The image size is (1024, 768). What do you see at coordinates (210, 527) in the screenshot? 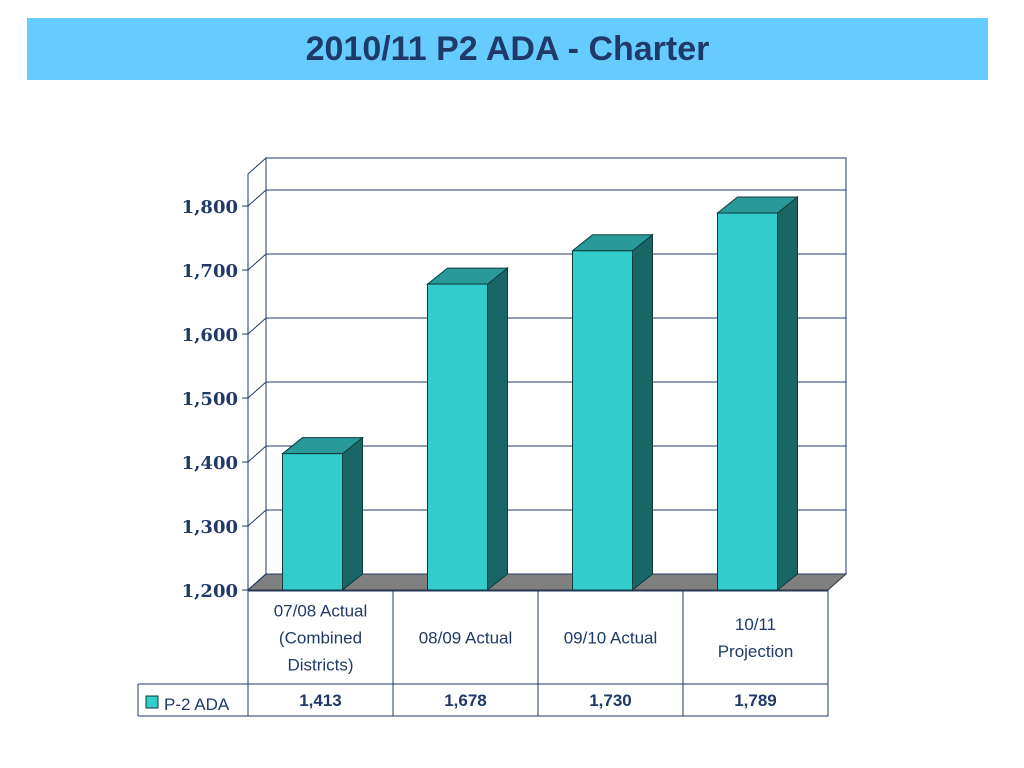
I see `y-tick-label: 1,300` at bounding box center [210, 527].